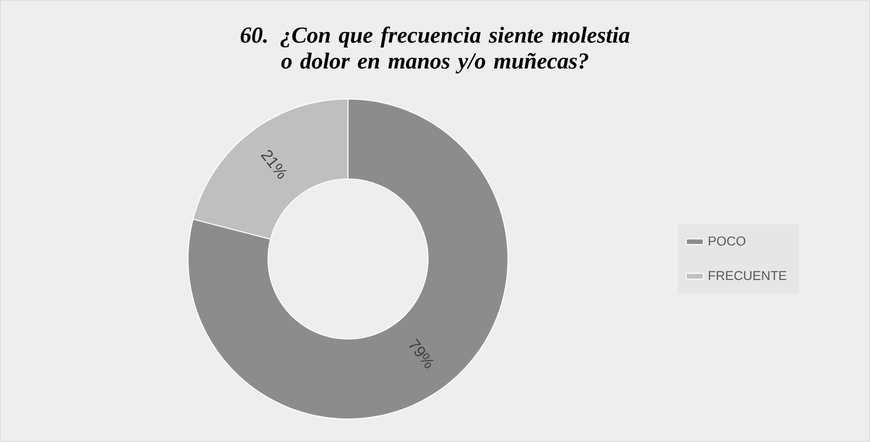 Image resolution: width=870 pixels, height=442 pixels. What do you see at coordinates (435, 50) in the screenshot?
I see `chart-title: 60. ¿Con que frecuencia siente molestia o dolor en manos y/o muñecas?` at bounding box center [435, 50].